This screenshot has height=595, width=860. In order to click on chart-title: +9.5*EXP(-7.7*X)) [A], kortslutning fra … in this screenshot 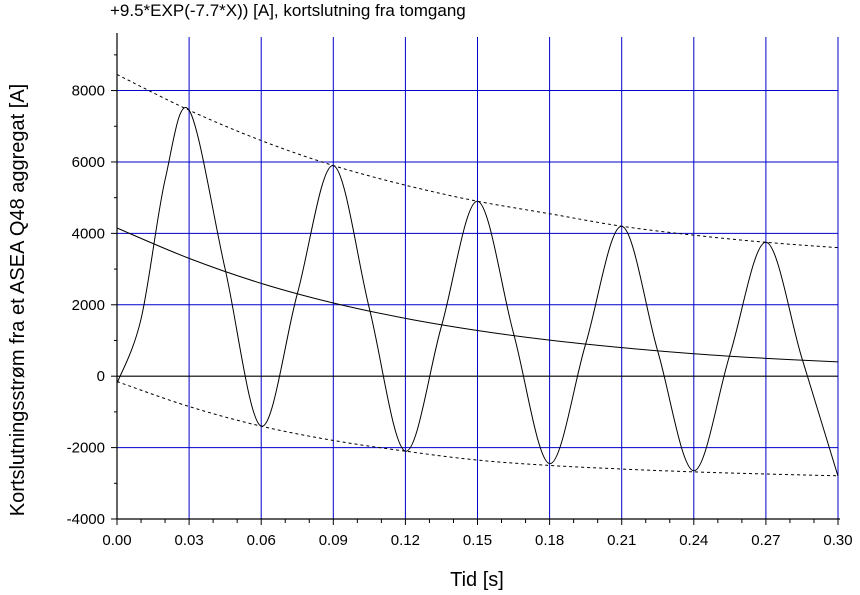, I will do `click(288, 10)`.